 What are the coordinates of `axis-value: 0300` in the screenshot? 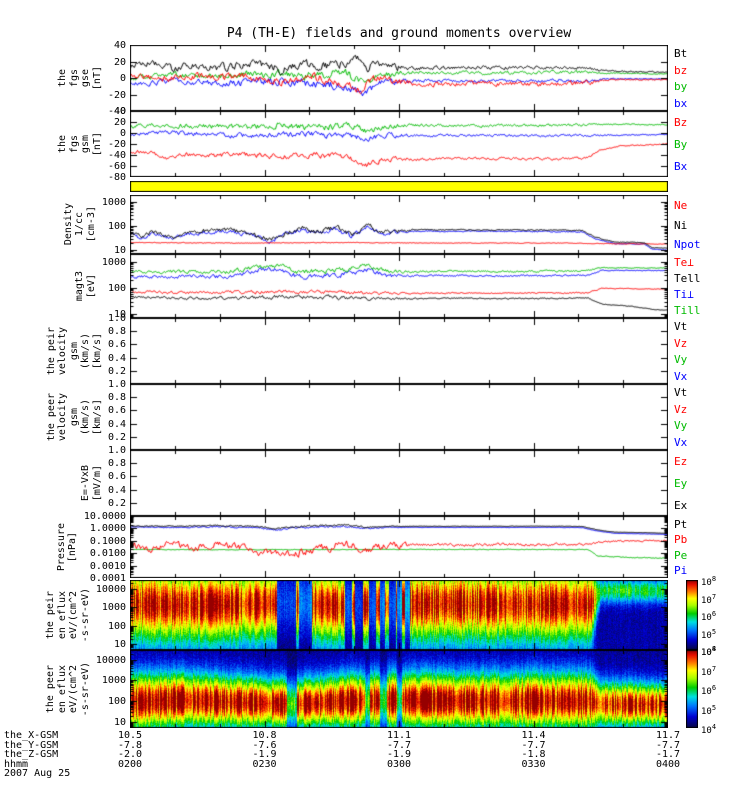 It's located at (399, 764).